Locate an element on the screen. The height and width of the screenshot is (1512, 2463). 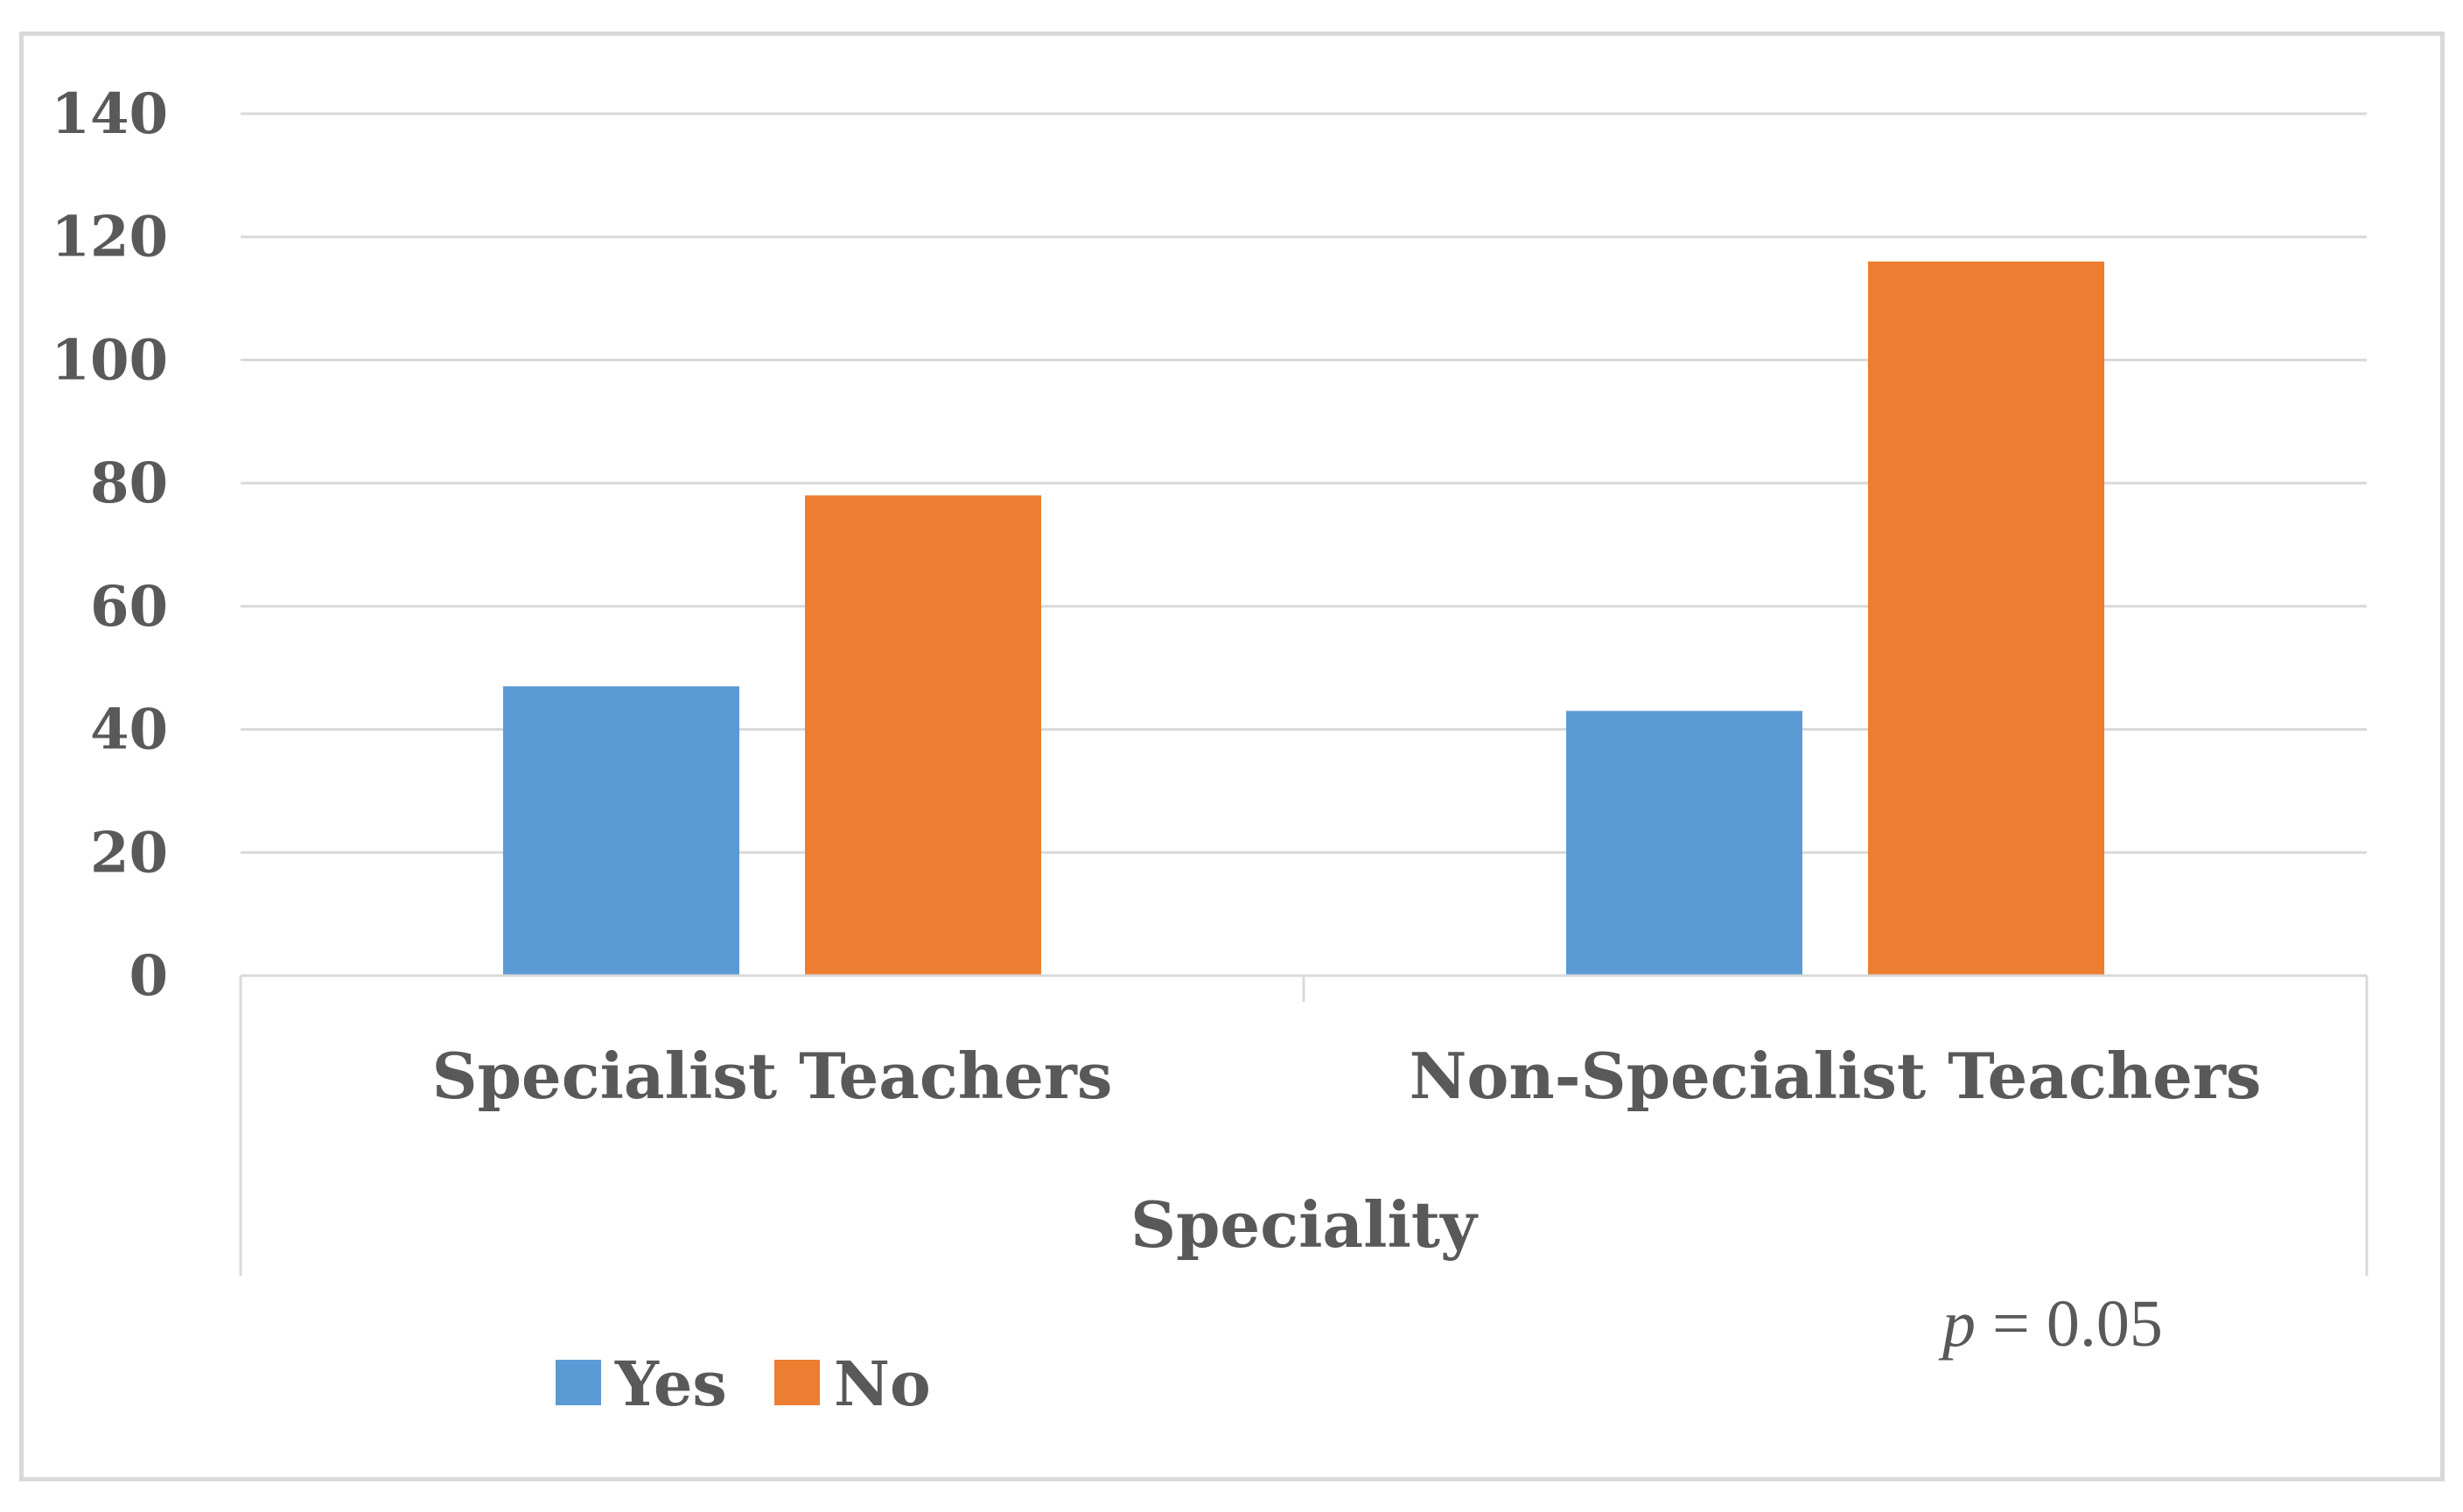
legend-swatch-yes is located at coordinates (578, 1382).